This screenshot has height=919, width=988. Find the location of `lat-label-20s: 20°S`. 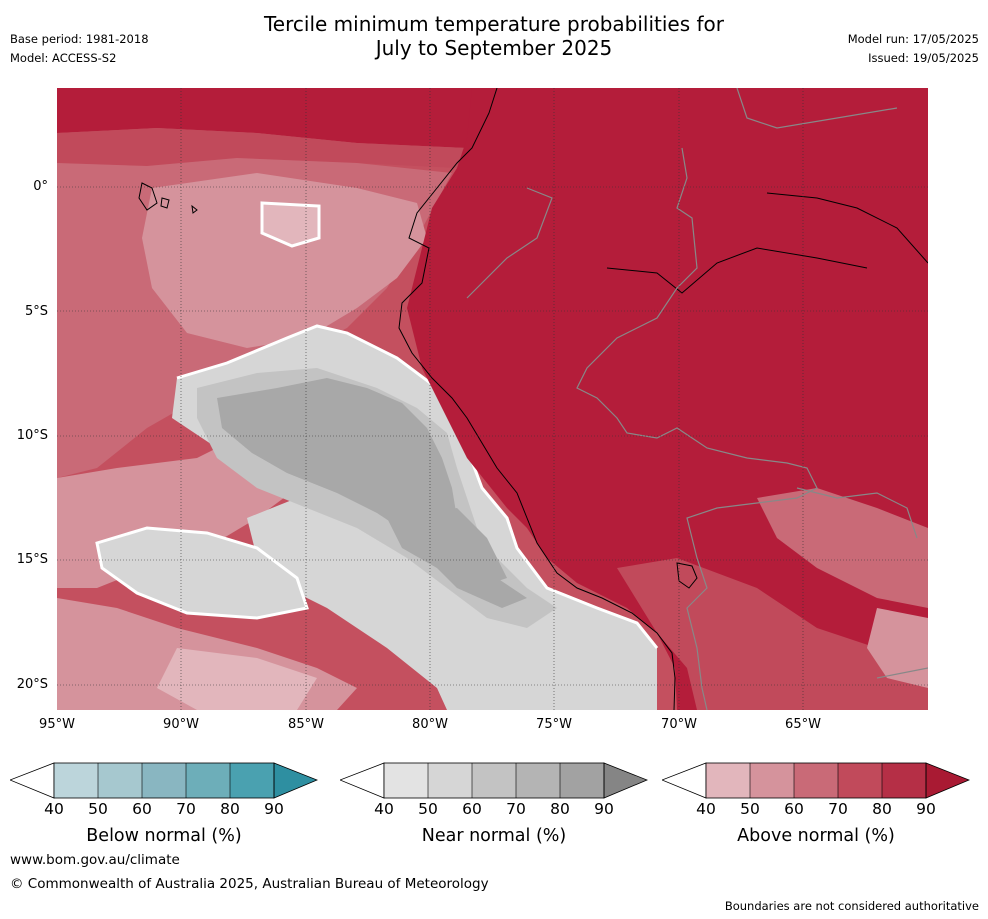

lat-label-20s: 20°S is located at coordinates (32, 684).